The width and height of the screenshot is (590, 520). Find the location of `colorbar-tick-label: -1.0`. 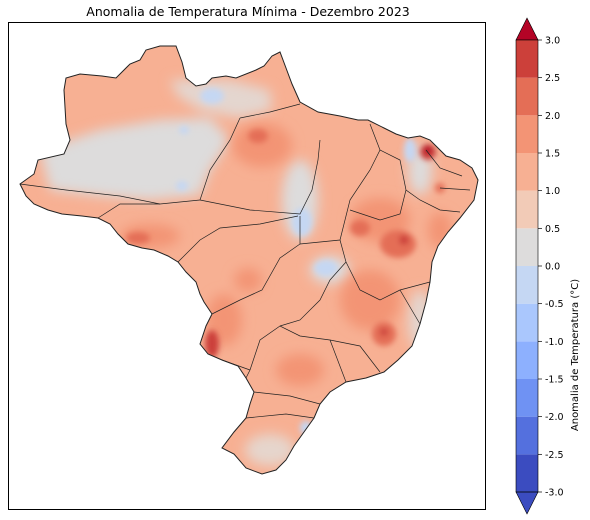

colorbar-tick-label: -1.0 is located at coordinates (554, 342).